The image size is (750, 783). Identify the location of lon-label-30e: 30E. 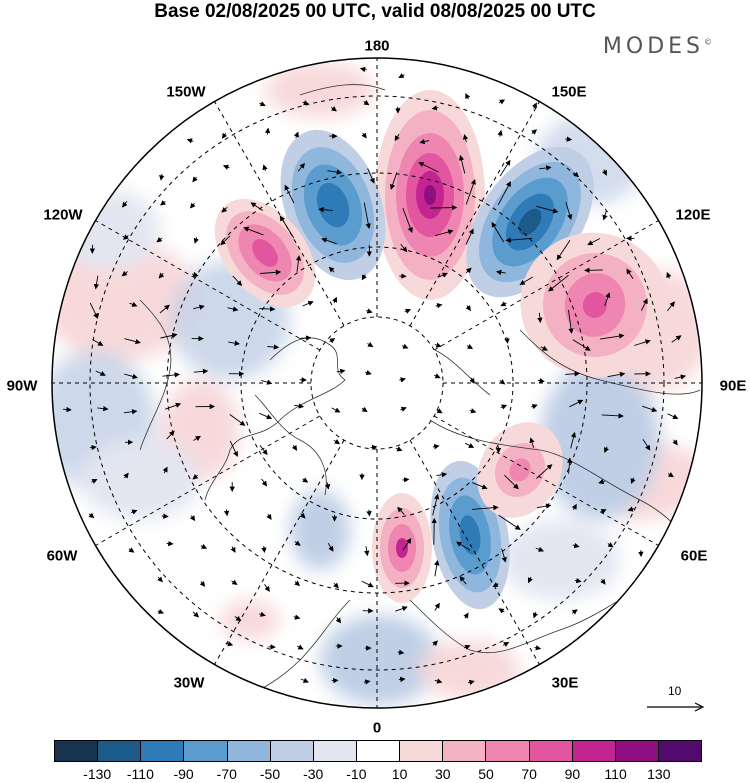
(565, 683).